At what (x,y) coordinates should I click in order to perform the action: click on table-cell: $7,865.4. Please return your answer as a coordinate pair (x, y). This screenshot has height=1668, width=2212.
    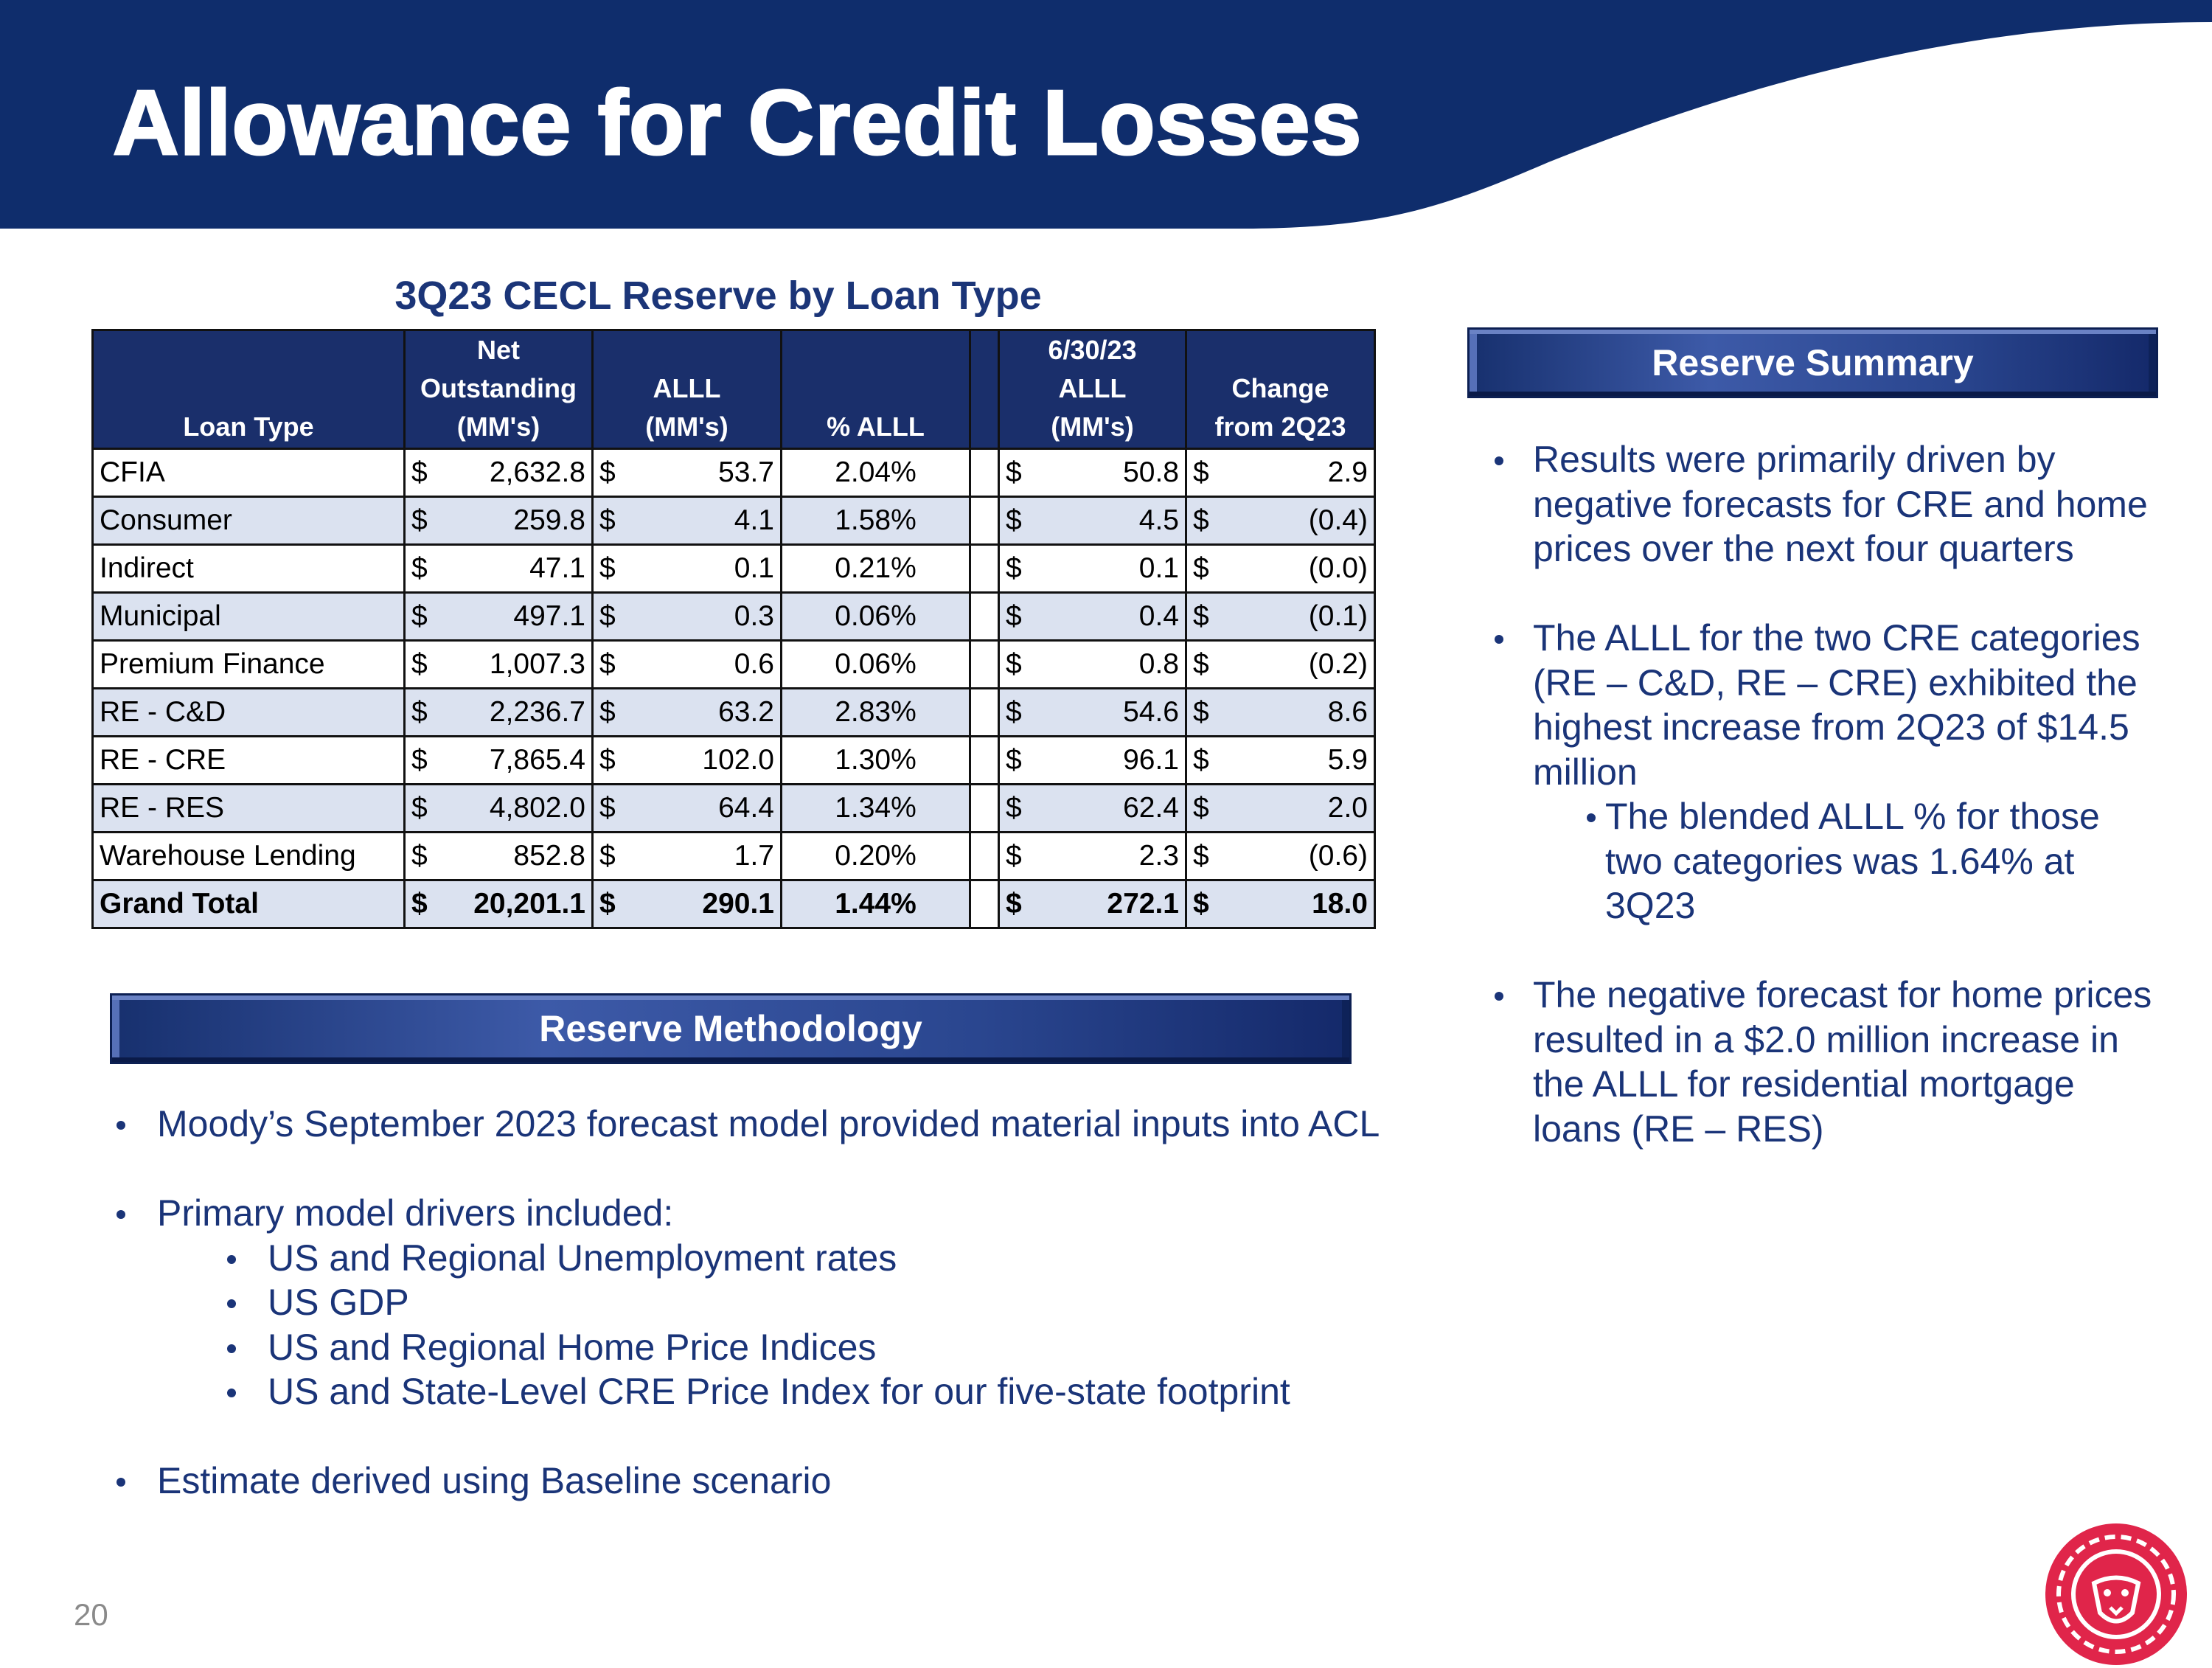
    Looking at the image, I should click on (498, 760).